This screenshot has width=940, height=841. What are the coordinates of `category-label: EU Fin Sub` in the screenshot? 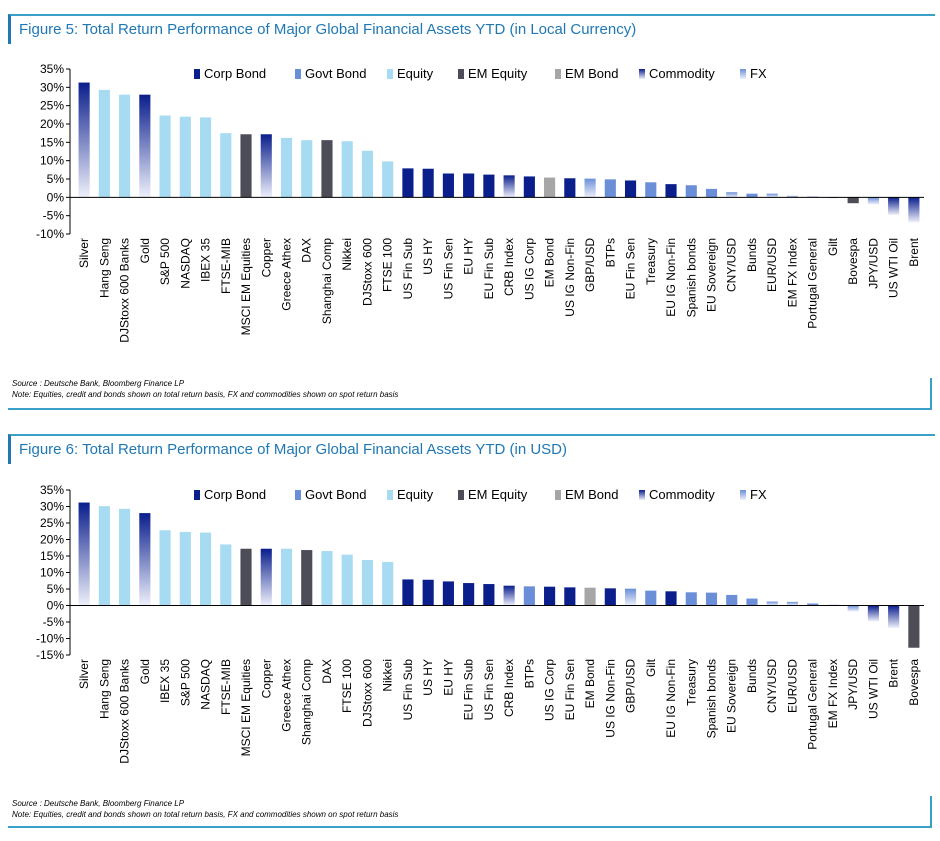 It's located at (469, 690).